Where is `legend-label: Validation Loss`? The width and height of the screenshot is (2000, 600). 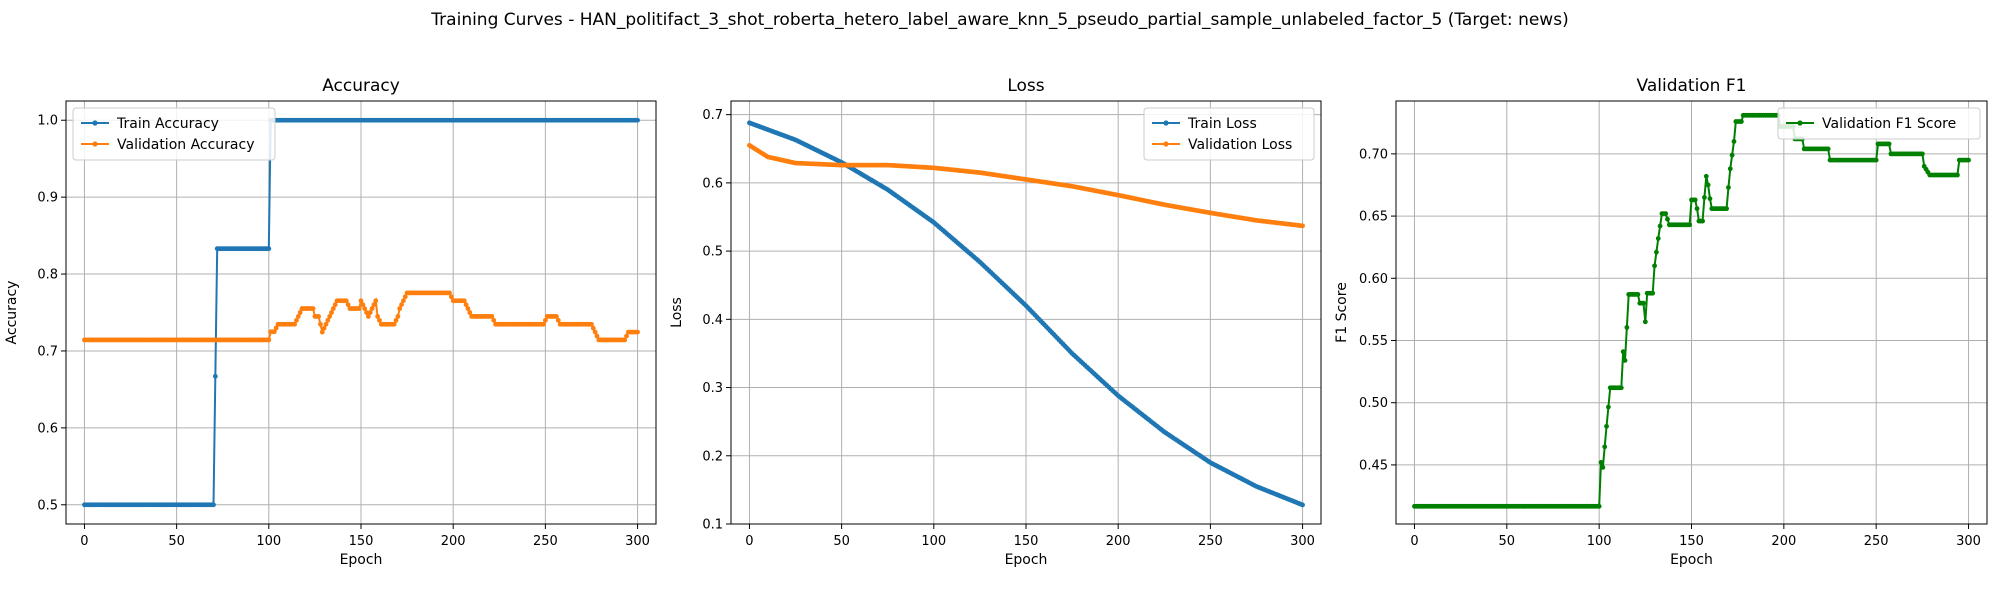 legend-label: Validation Loss is located at coordinates (1240, 145).